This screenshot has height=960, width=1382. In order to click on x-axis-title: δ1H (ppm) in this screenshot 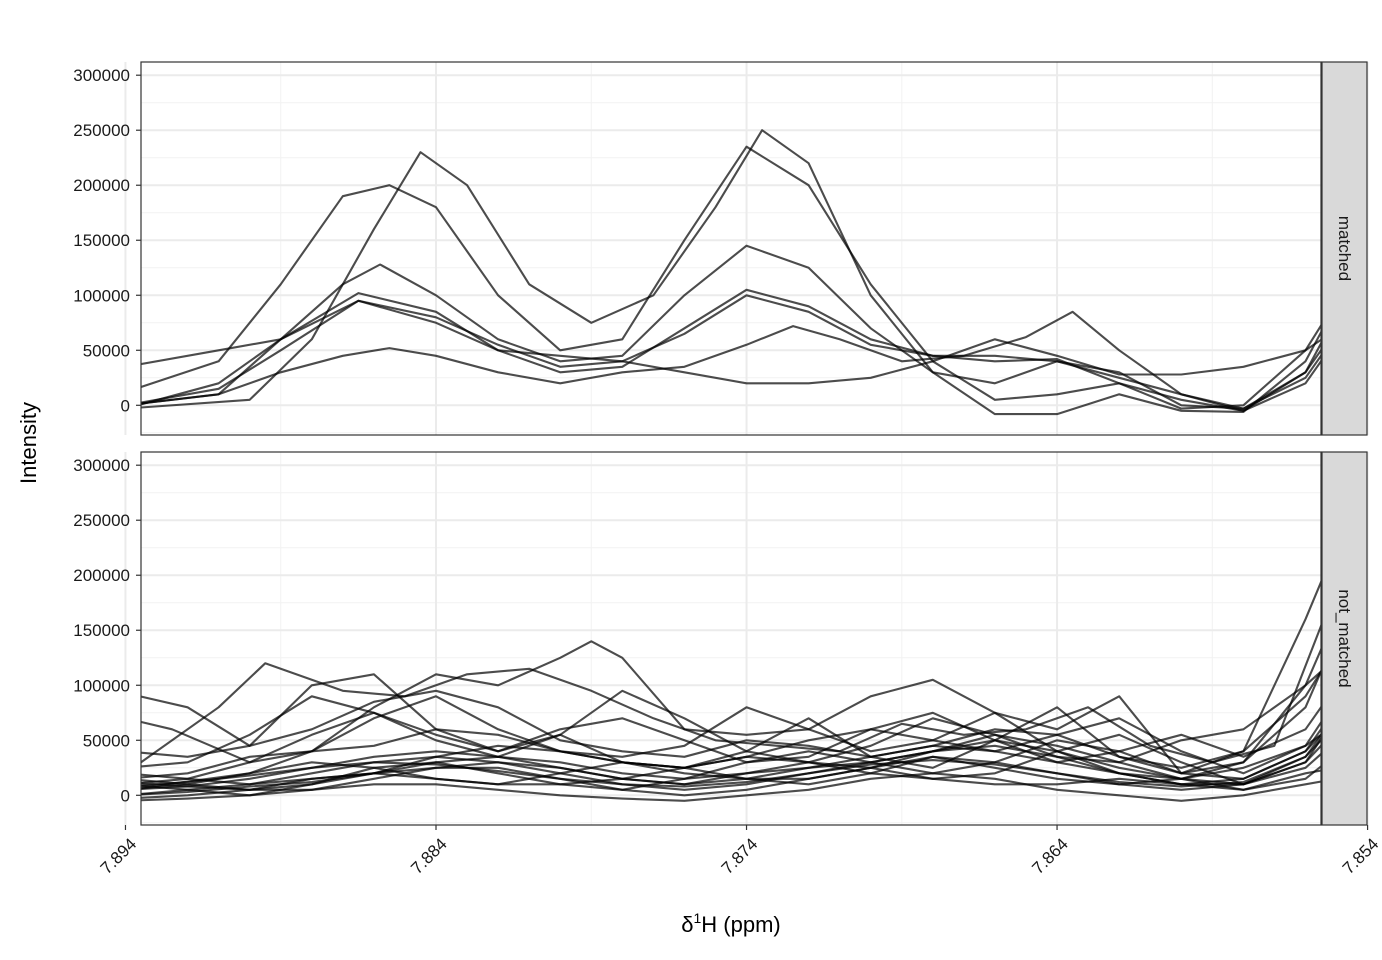, I will do `click(731, 923)`.